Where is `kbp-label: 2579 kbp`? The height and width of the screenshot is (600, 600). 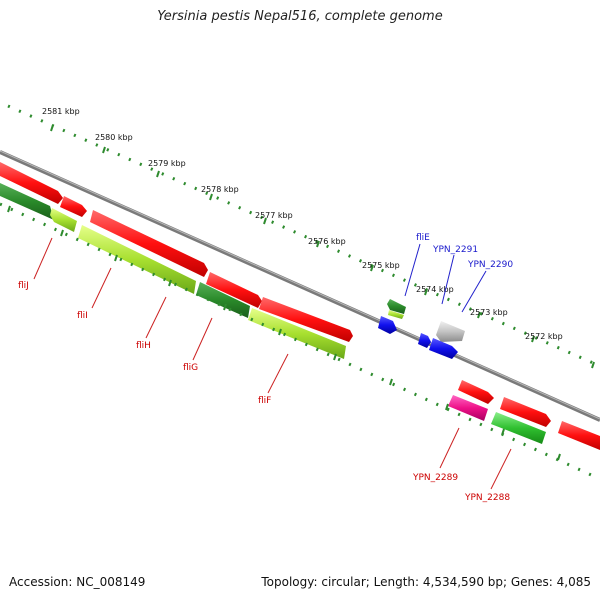 kbp-label: 2579 kbp is located at coordinates (167, 163).